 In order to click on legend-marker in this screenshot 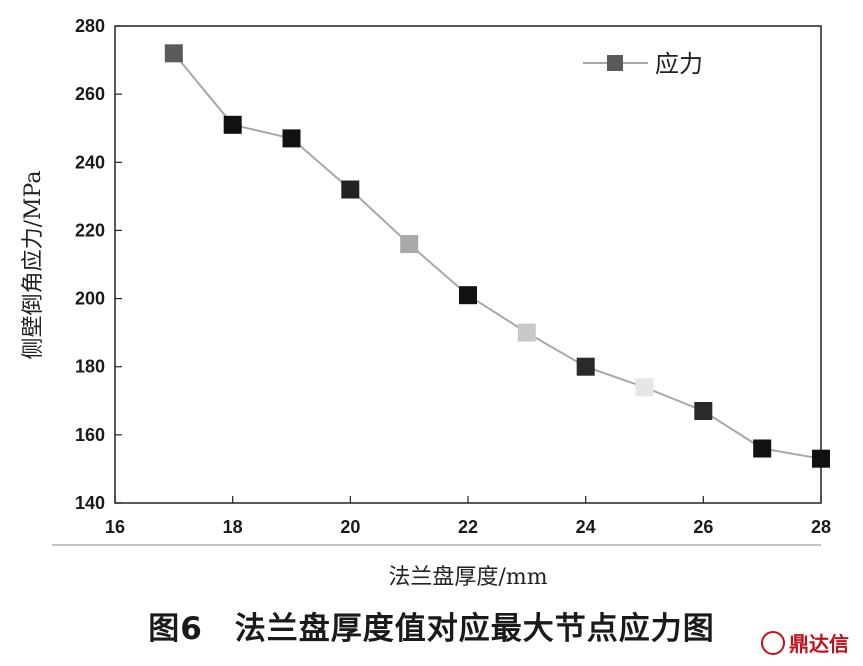, I will do `click(615, 63)`.